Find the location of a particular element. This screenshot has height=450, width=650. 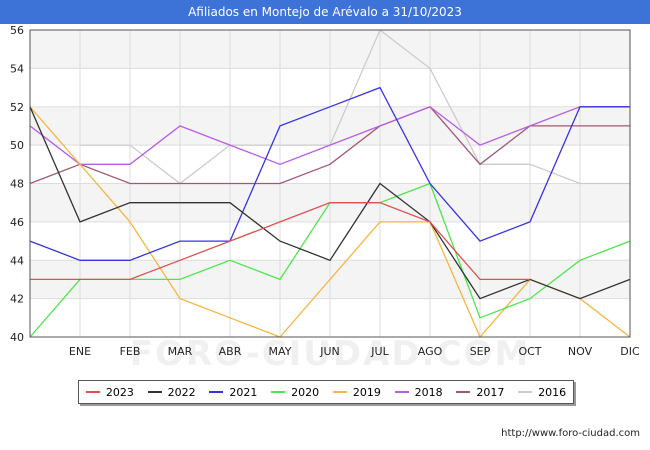

x-tick-label: MAY is located at coordinates (280, 351).